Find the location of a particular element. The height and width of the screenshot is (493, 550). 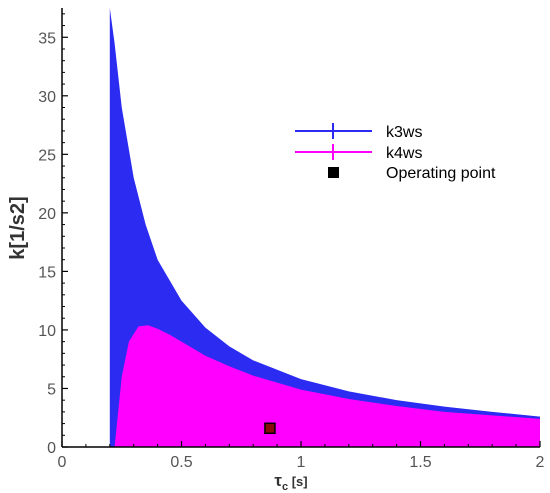

y-tick-label: 20 is located at coordinates (47, 214).